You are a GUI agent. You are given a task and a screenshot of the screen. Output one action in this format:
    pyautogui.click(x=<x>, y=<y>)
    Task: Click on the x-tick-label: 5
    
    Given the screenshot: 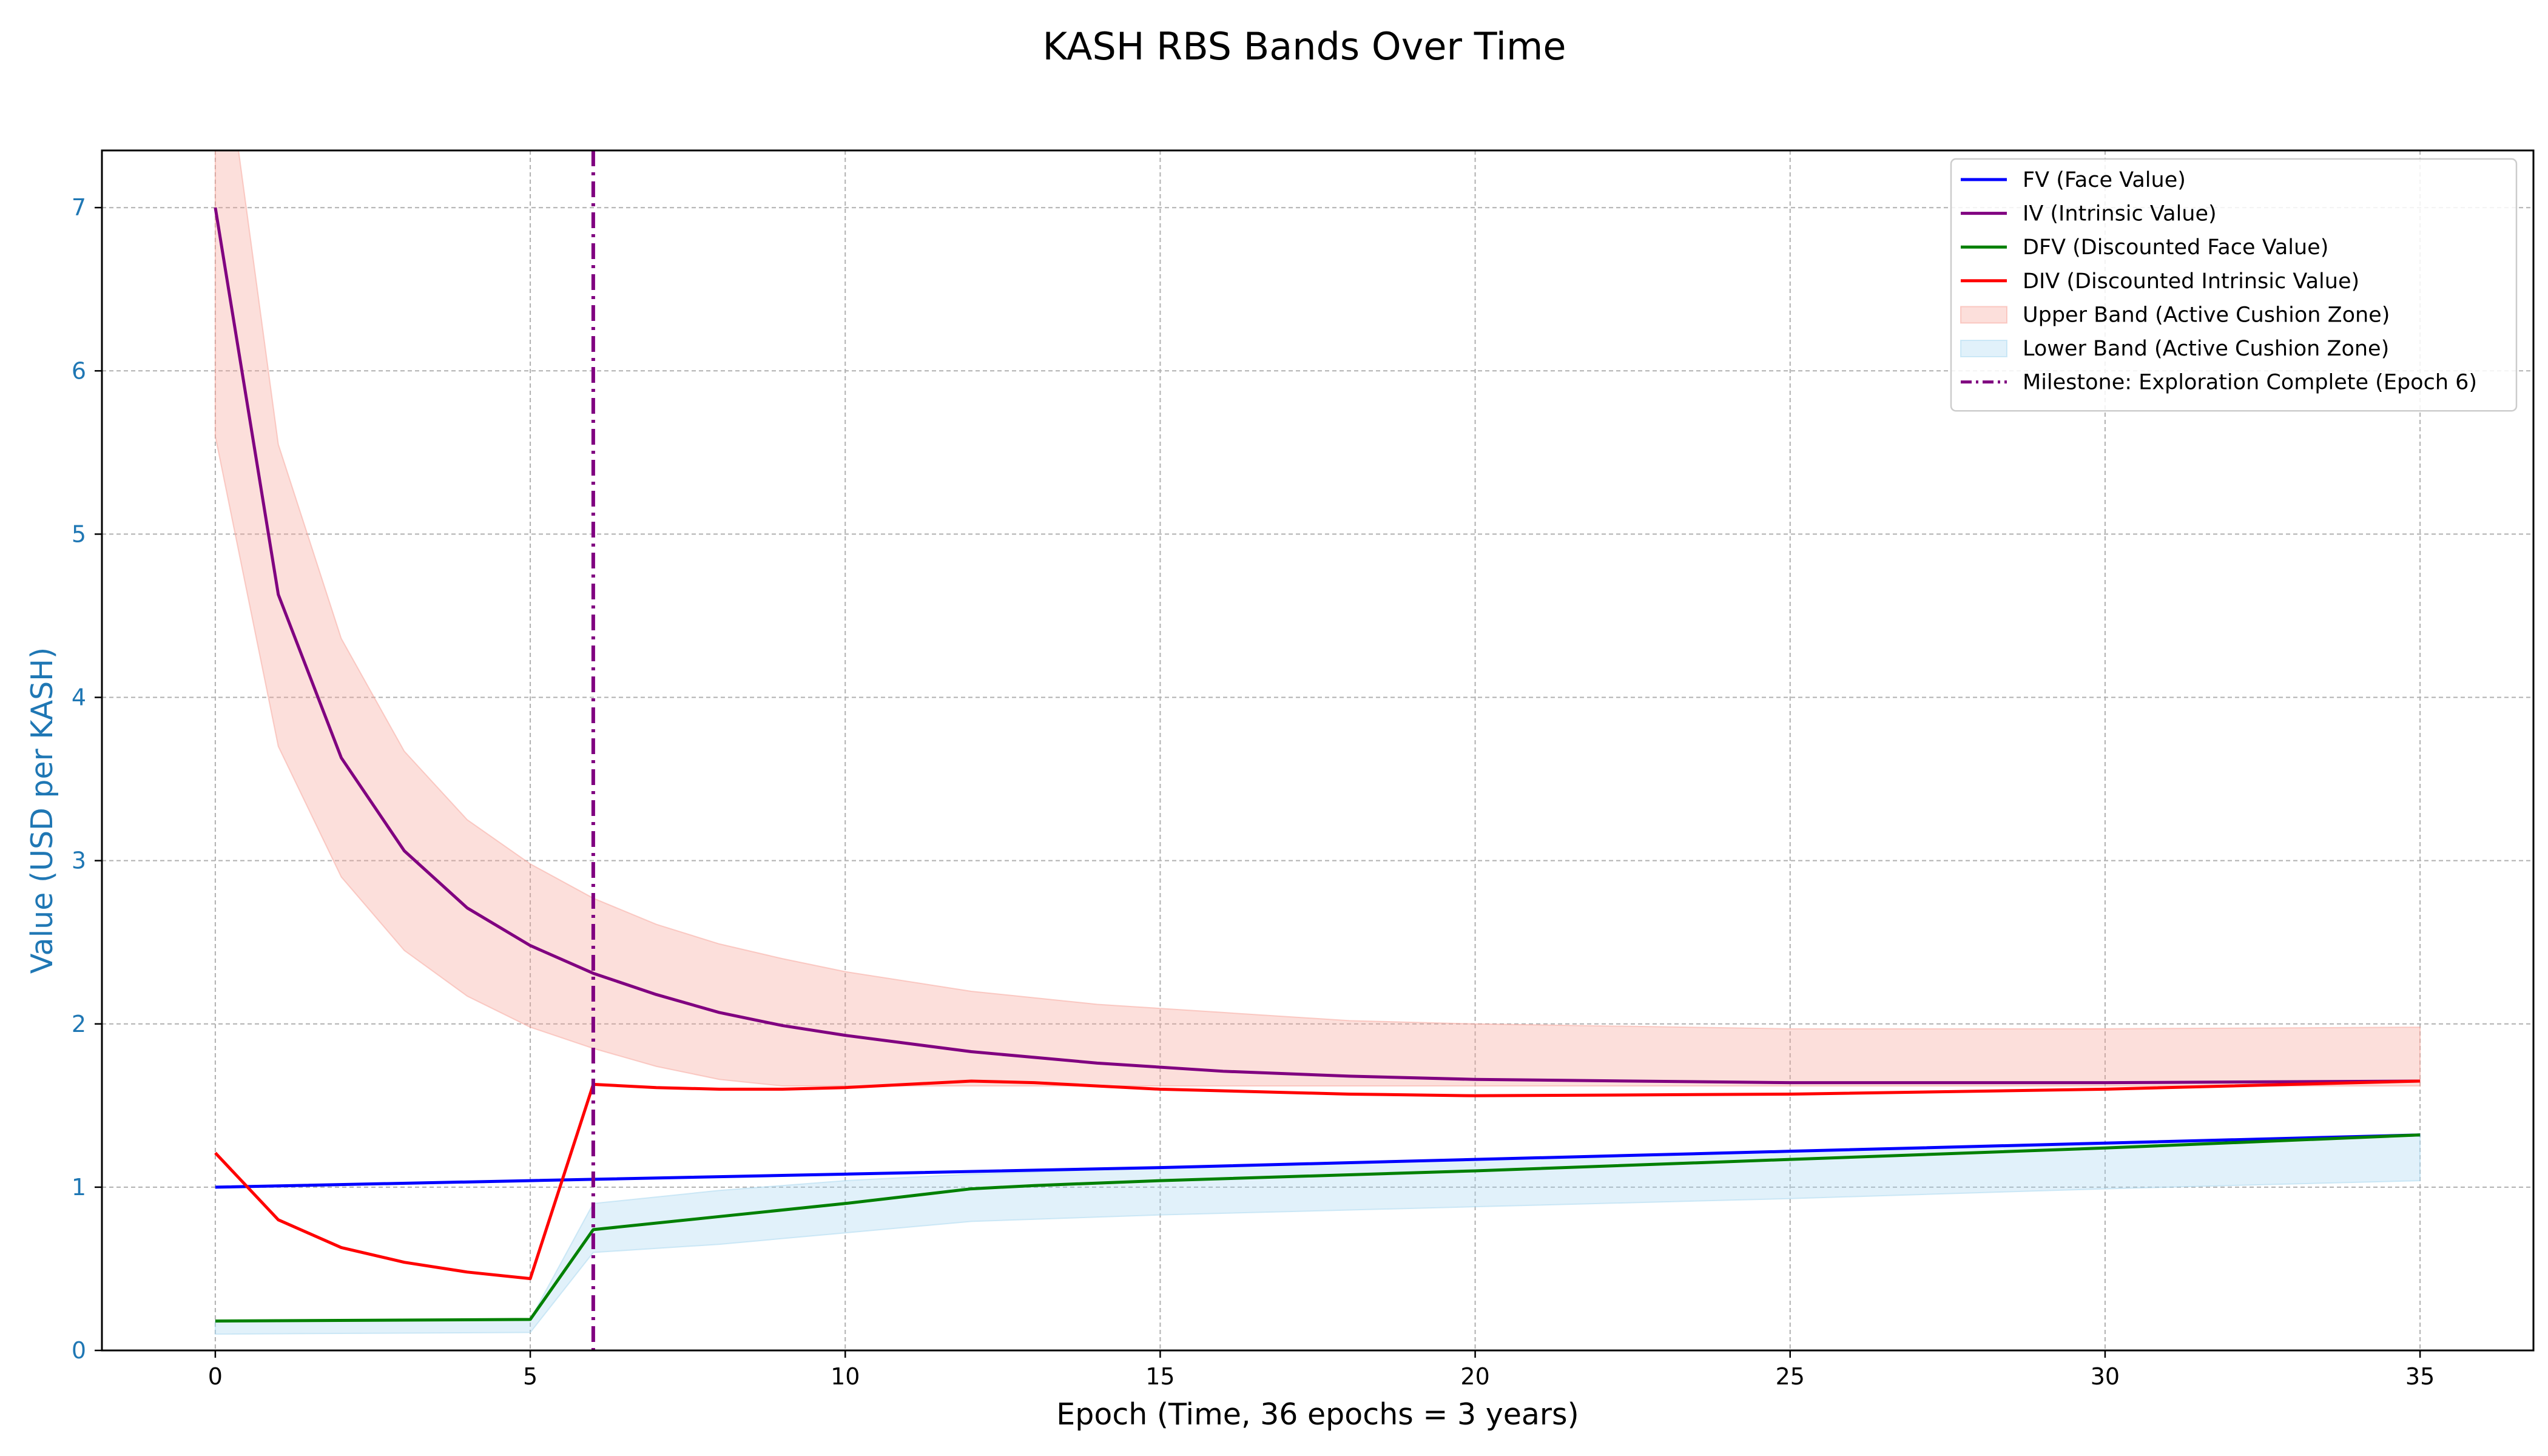 What is the action you would take?
    pyautogui.click(x=530, y=1376)
    